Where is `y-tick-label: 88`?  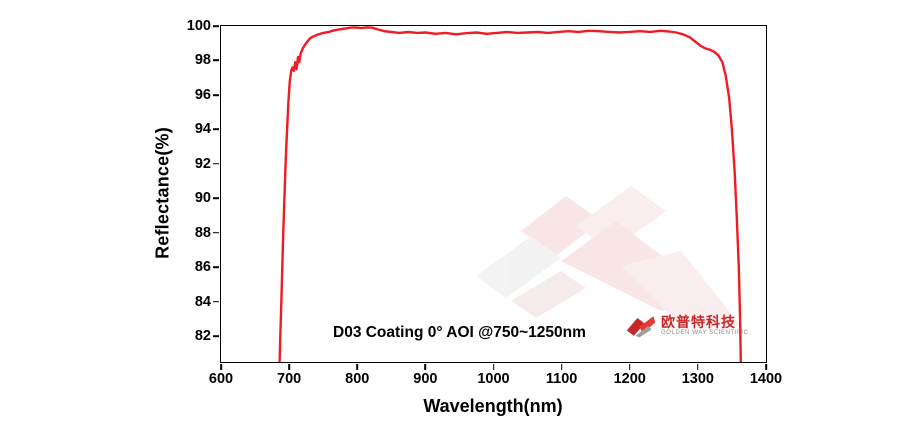 y-tick-label: 88 is located at coordinates (202, 232).